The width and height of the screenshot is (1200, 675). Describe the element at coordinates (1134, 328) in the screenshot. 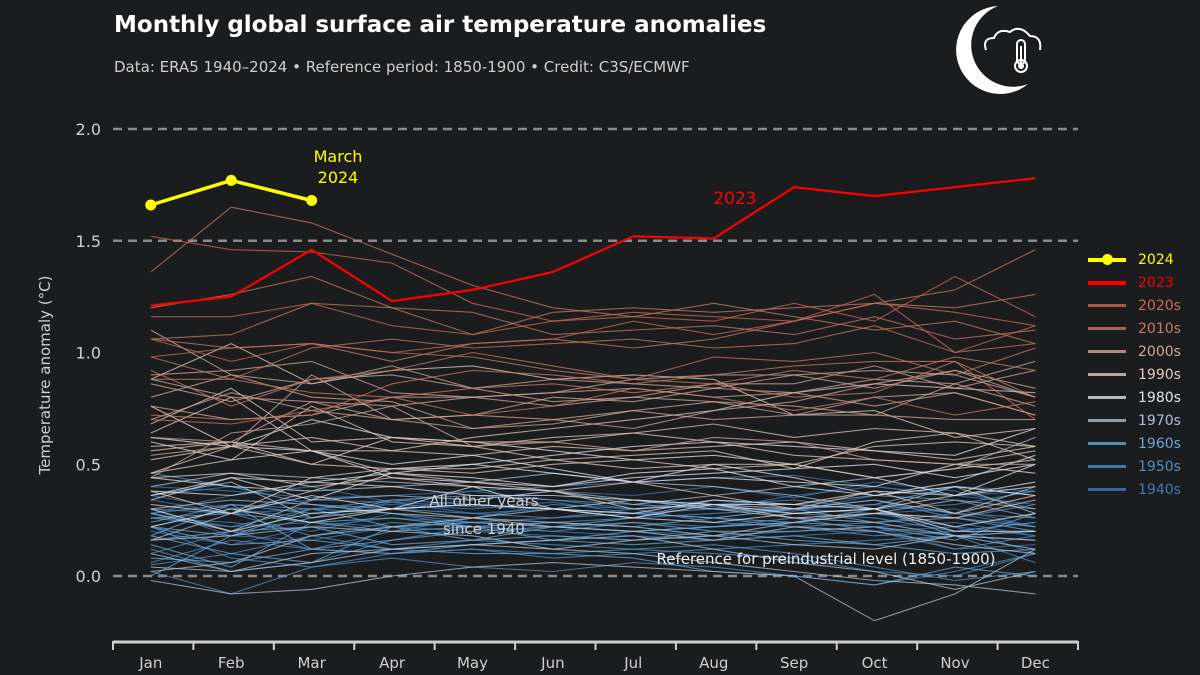

I see `legend-item-2010s: 2010s` at that location.